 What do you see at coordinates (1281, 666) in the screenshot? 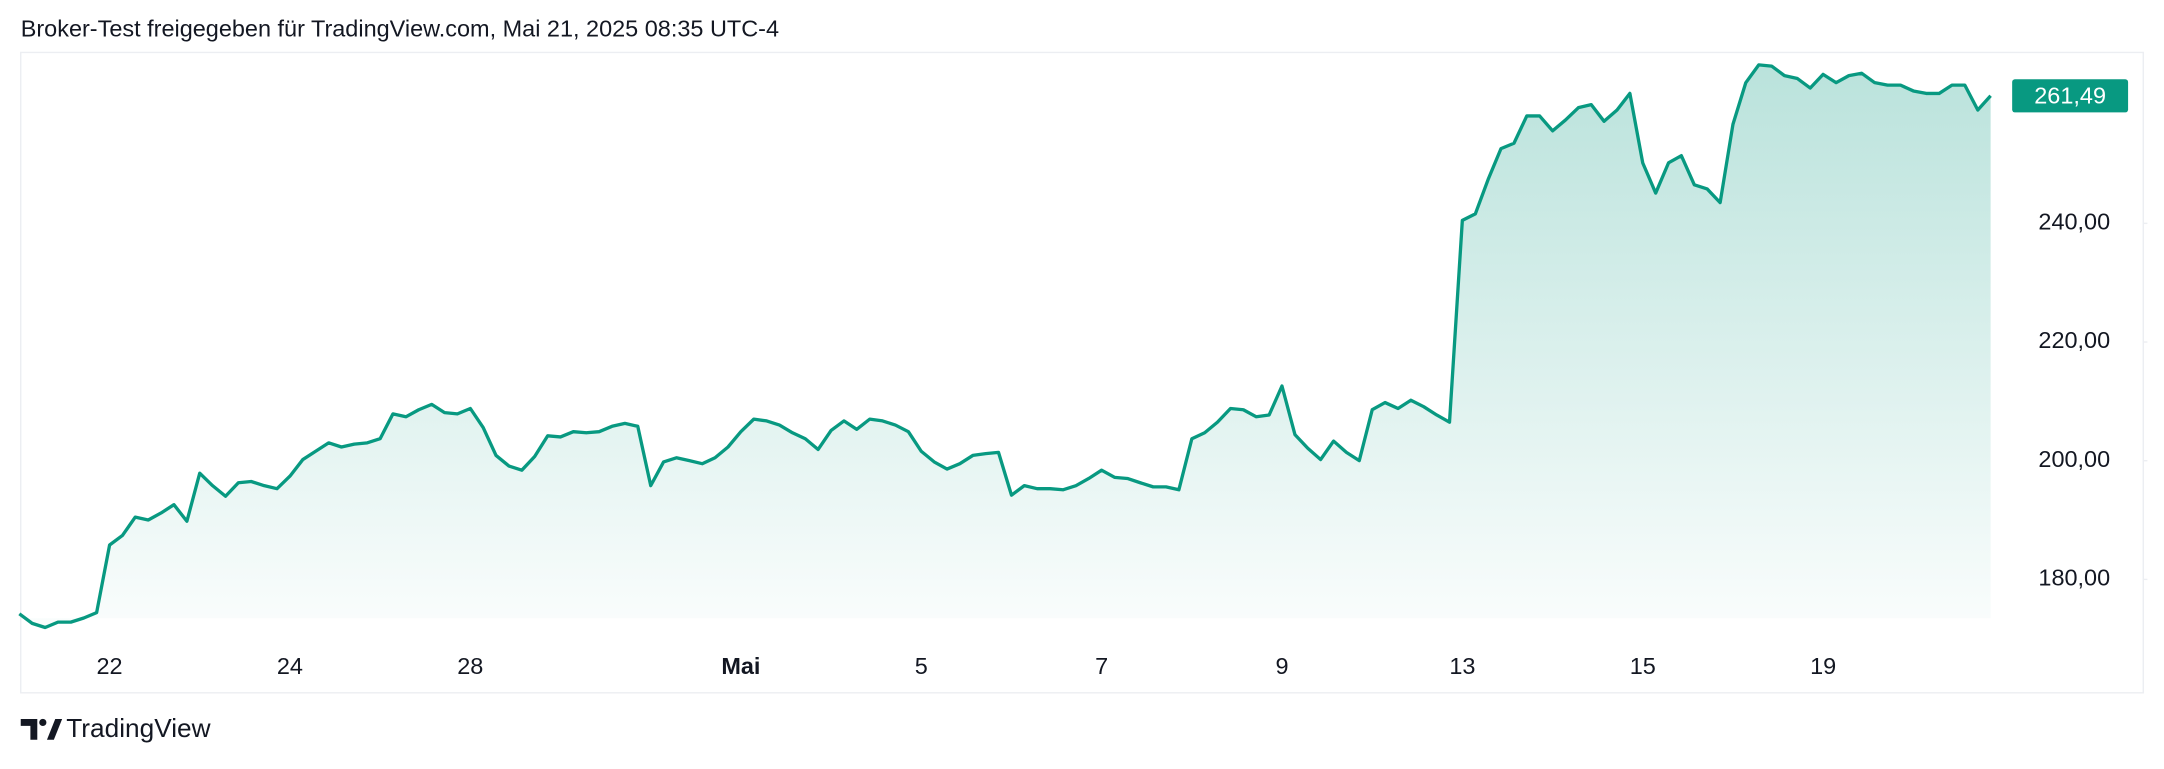
I see `x-tick-label: 9` at bounding box center [1281, 666].